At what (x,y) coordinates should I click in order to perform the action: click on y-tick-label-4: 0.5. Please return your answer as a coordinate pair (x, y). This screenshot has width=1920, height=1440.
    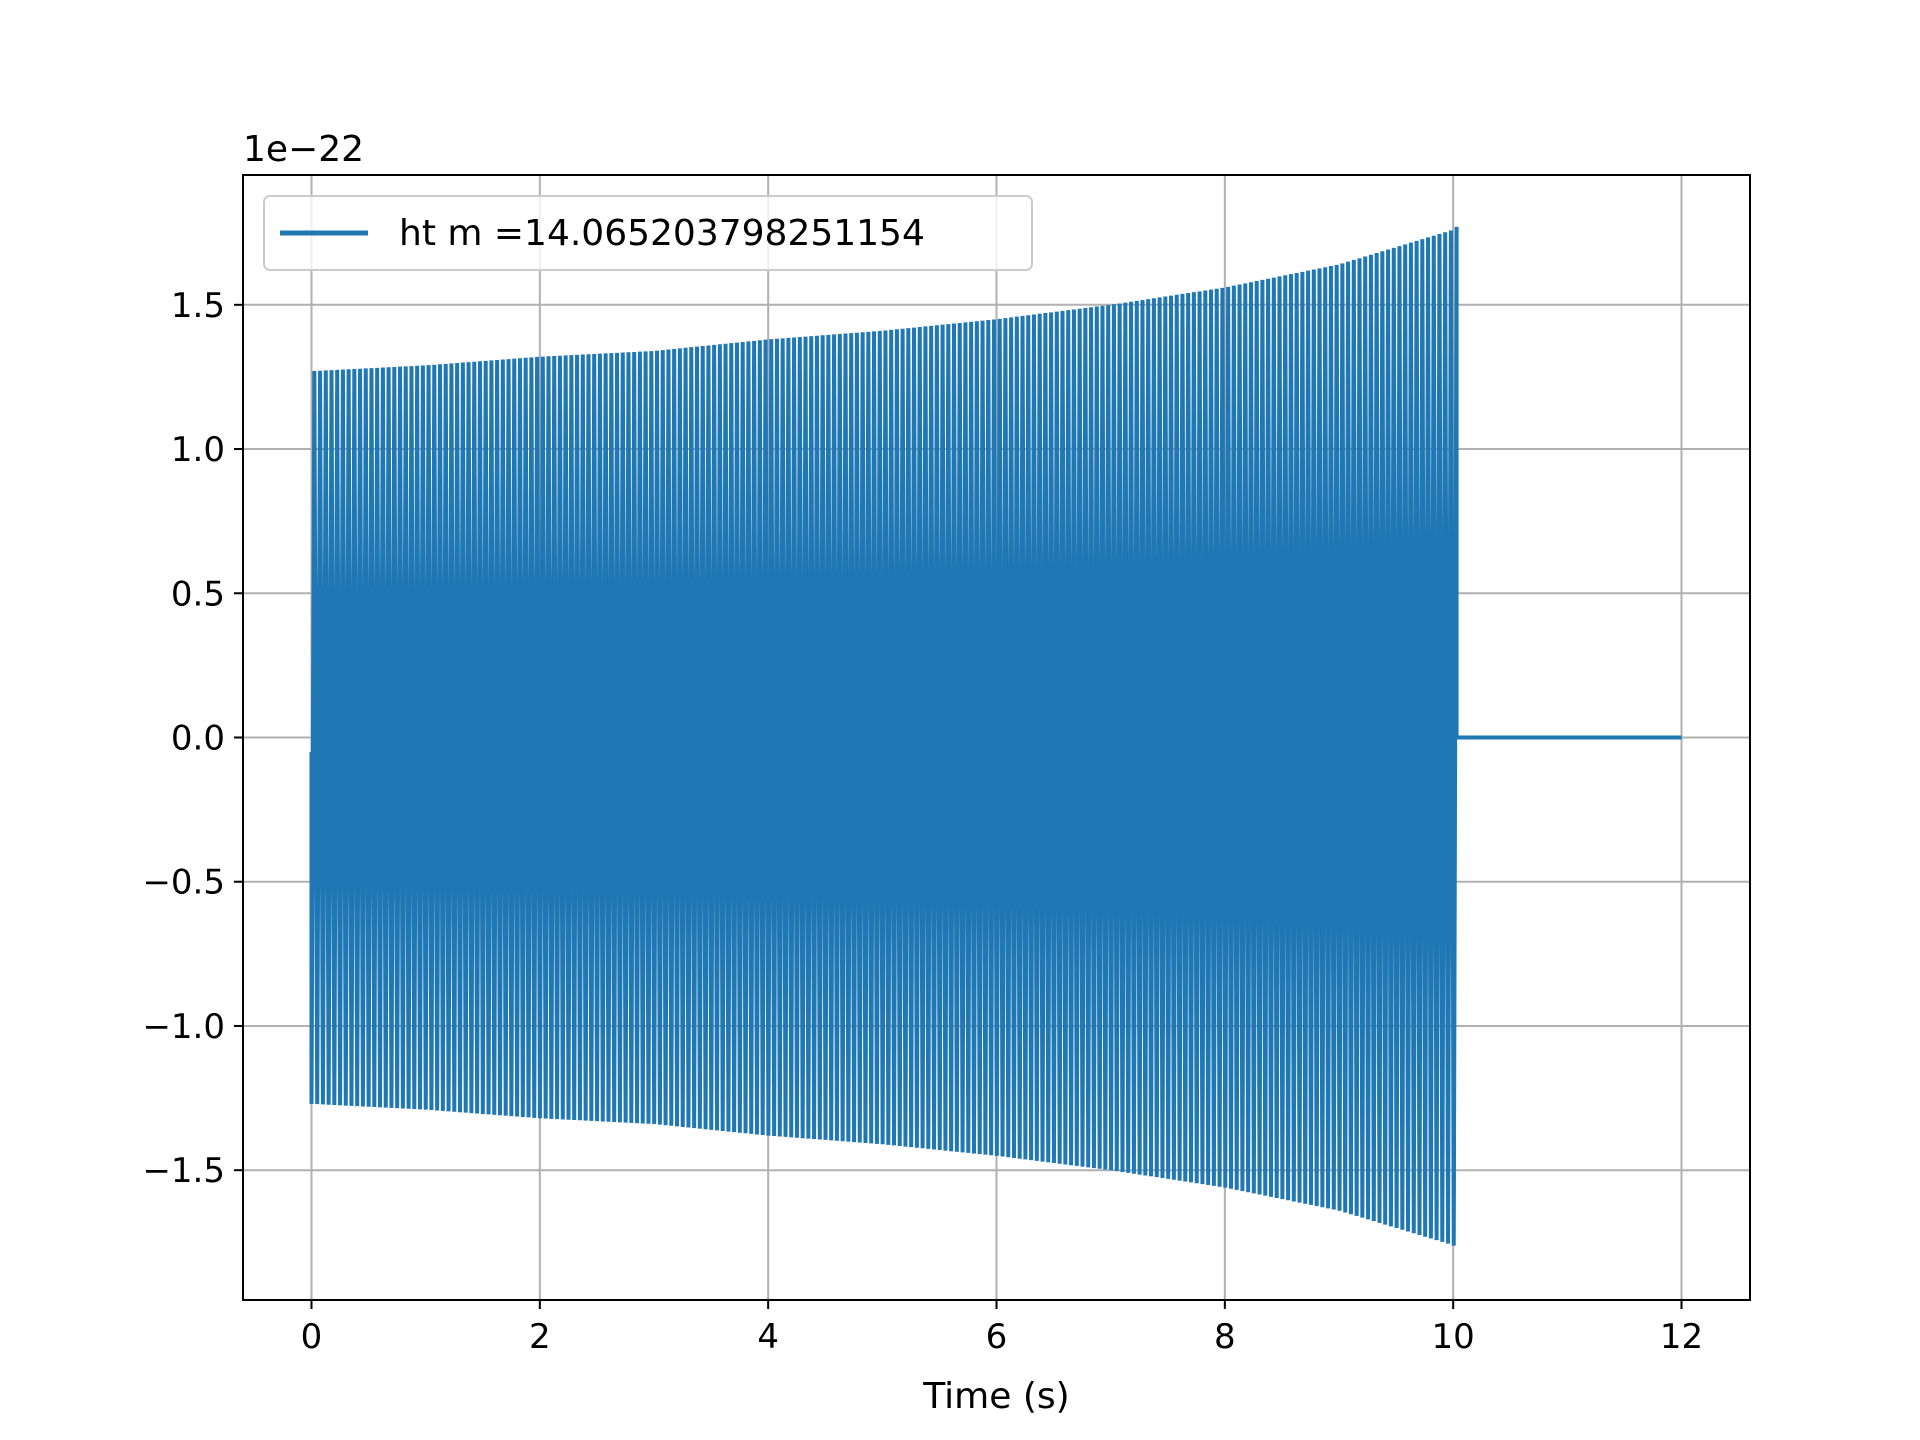
    Looking at the image, I should click on (198, 594).